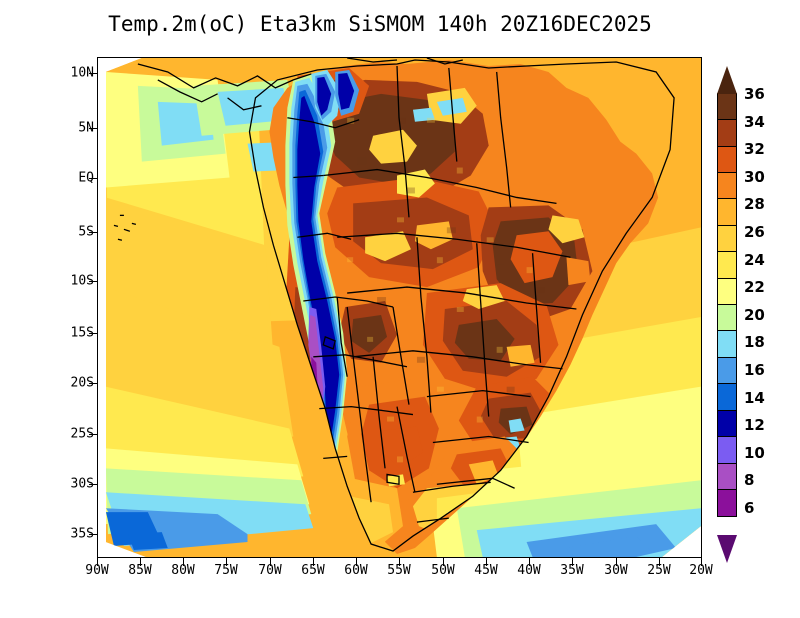  I want to click on ytick-label-10N: 10N, so click(82, 73).